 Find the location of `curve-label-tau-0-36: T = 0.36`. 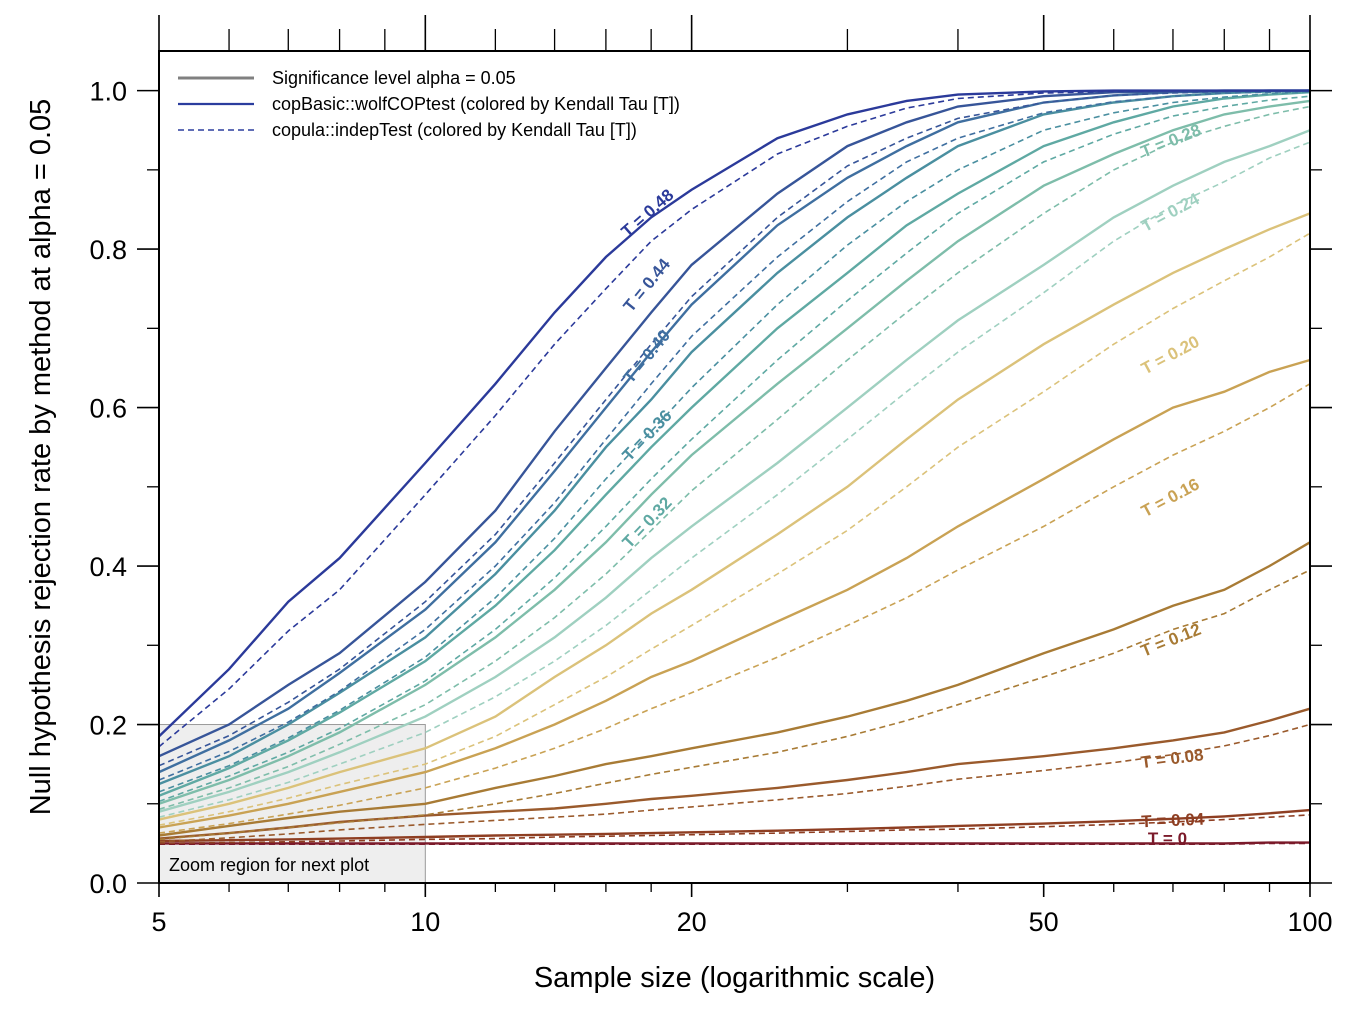

curve-label-tau-0-36: T = 0.36 is located at coordinates (647, 435).